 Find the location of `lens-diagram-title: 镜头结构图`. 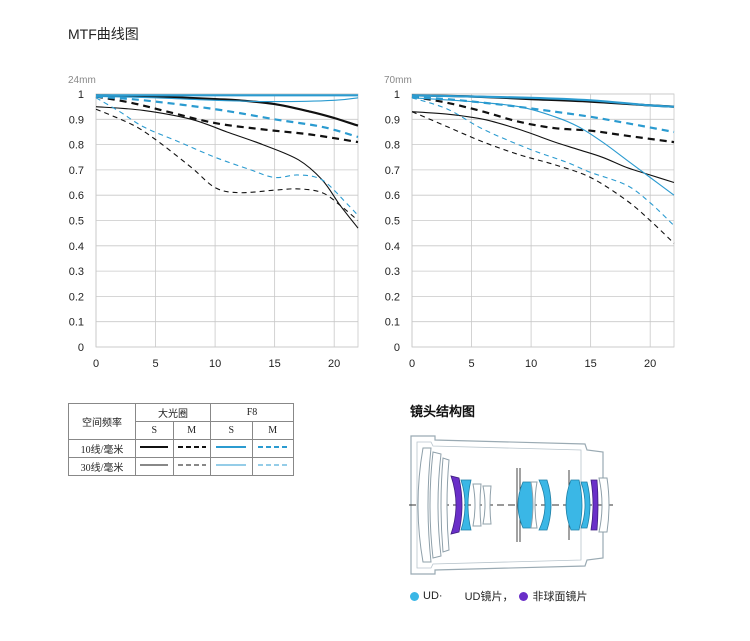

lens-diagram-title: 镜头结构图 is located at coordinates (443, 411).